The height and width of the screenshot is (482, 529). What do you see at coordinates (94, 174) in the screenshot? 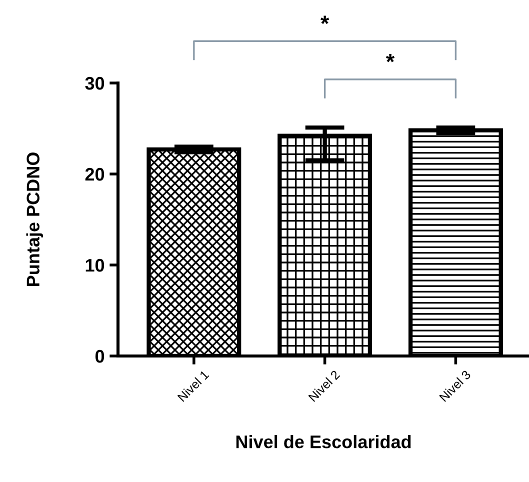
I see `y-tick-label: 20` at bounding box center [94, 174].